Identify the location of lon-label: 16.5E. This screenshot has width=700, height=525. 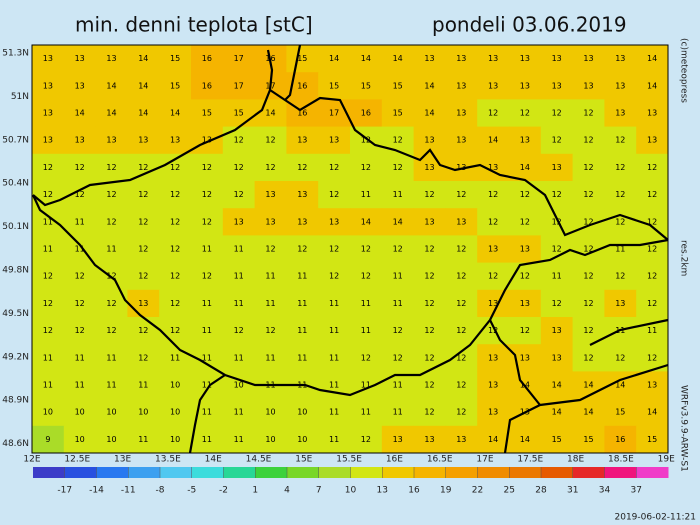
(440, 460).